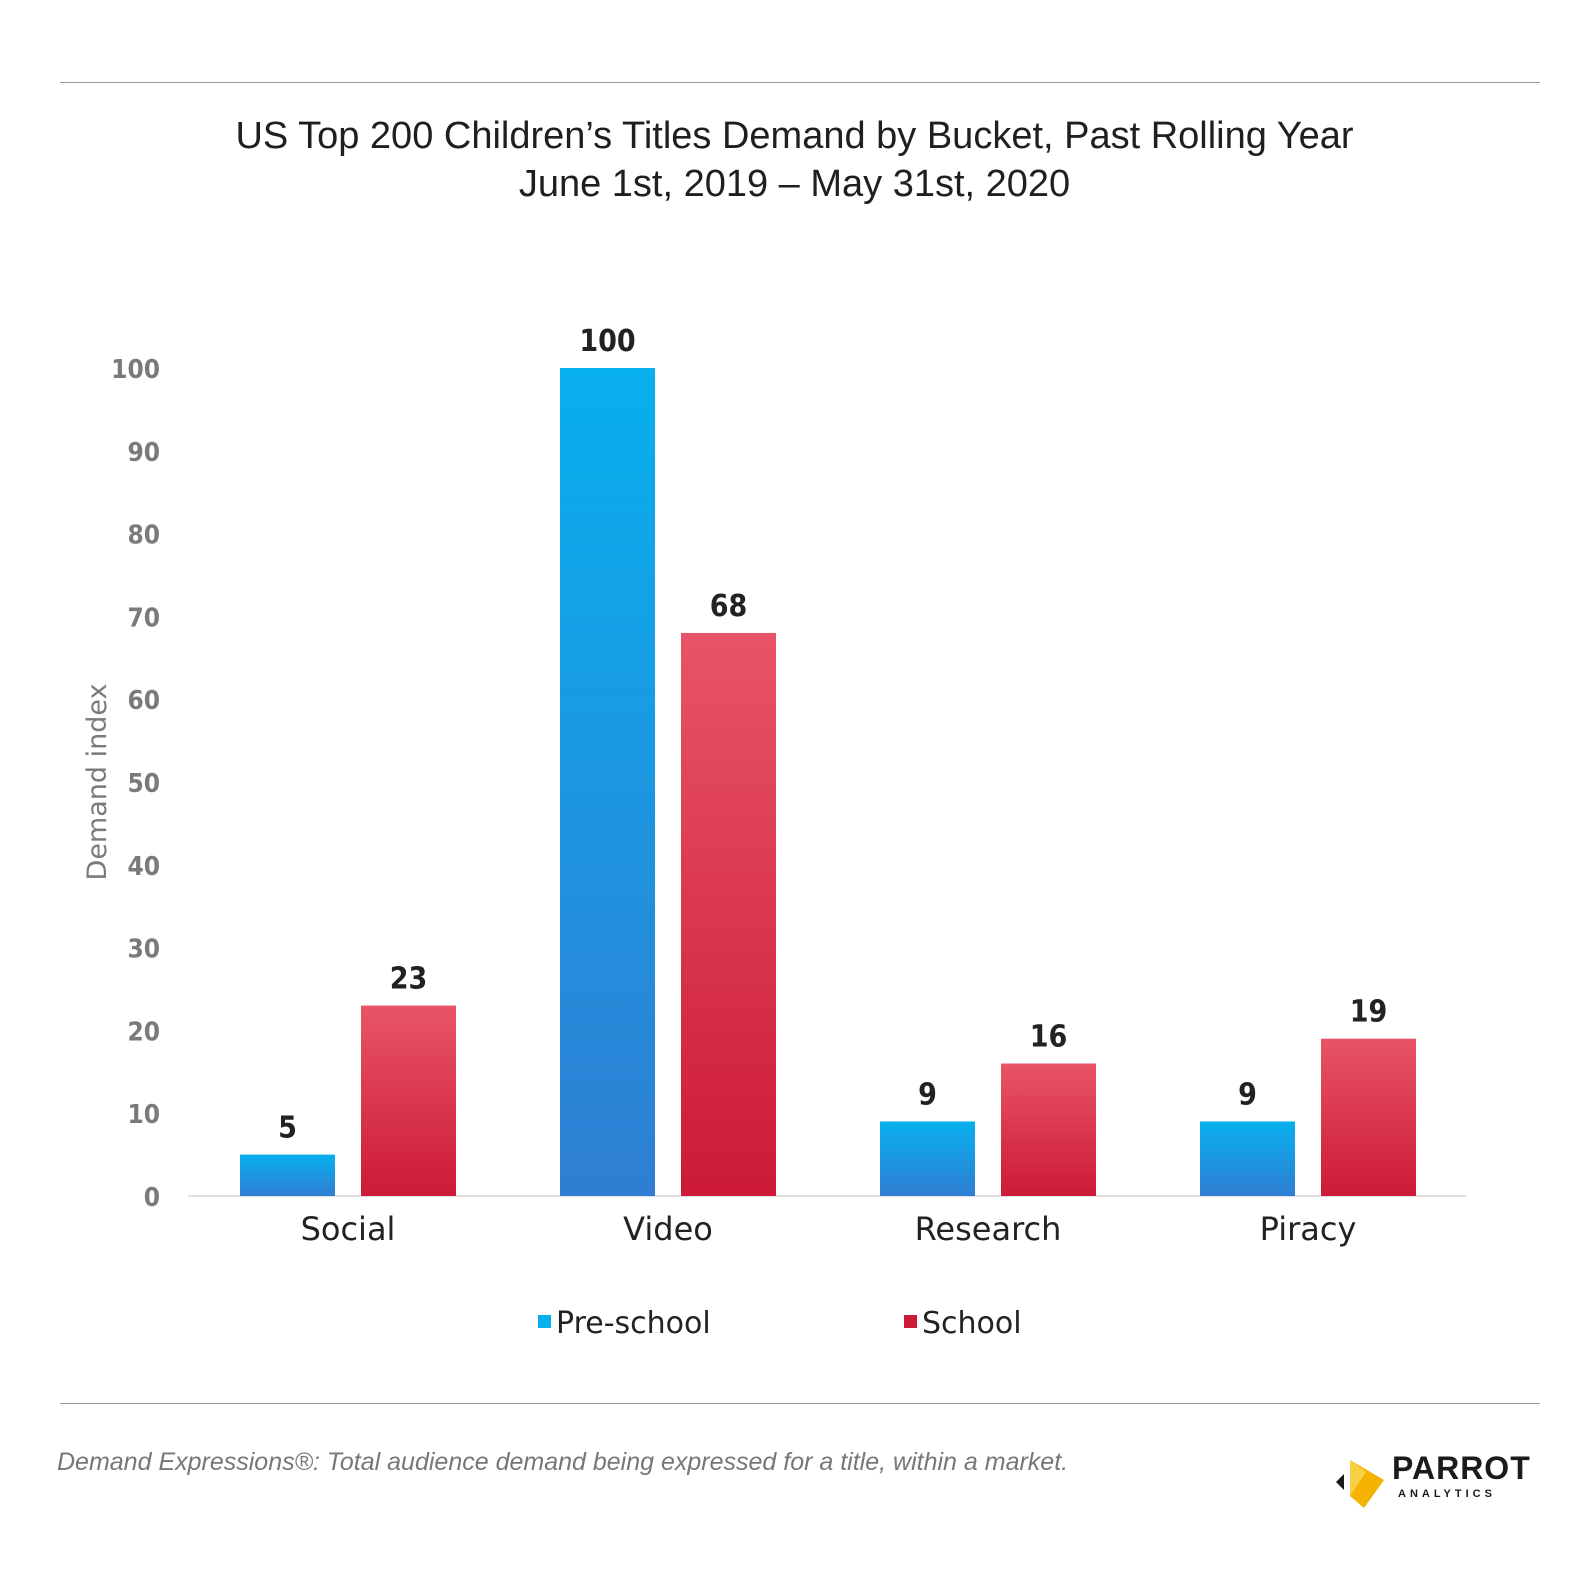 The width and height of the screenshot is (1589, 1571). Describe the element at coordinates (1461, 1468) in the screenshot. I see `logo-wordmark: PARROT` at that location.